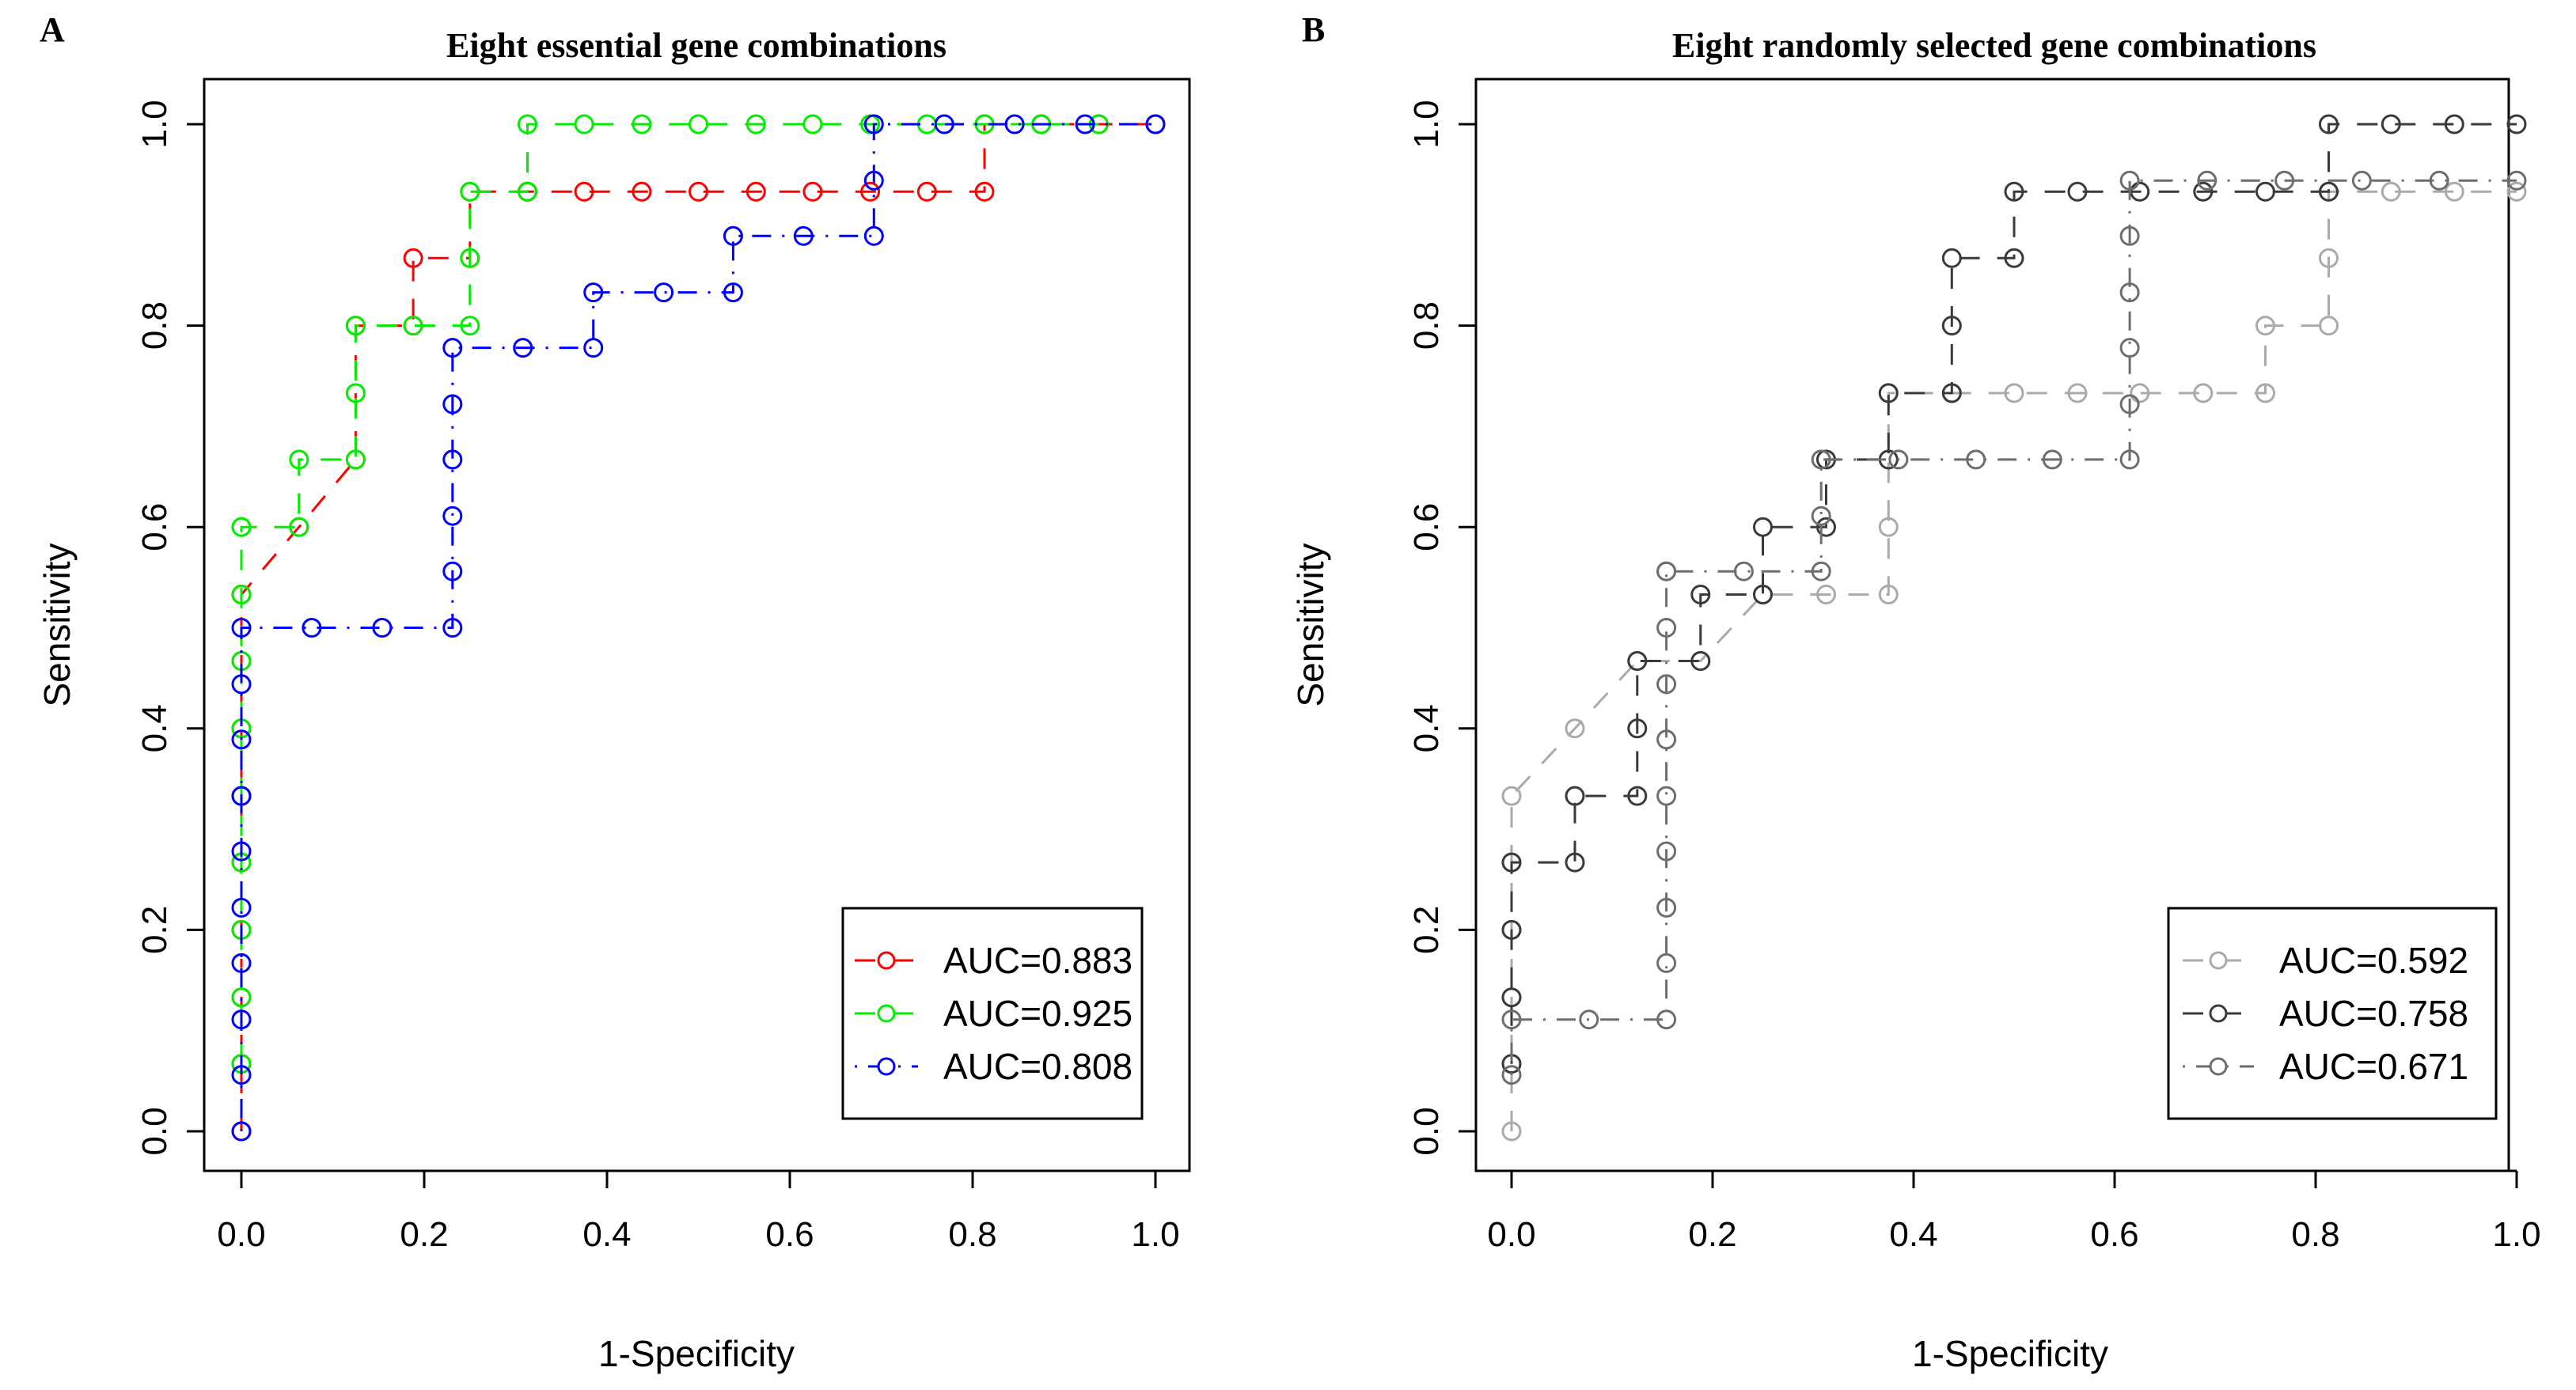 The width and height of the screenshot is (2576, 1390). What do you see at coordinates (1037, 1067) in the screenshot?
I see `panel-a-legend-label-3: AUC=0.808` at bounding box center [1037, 1067].